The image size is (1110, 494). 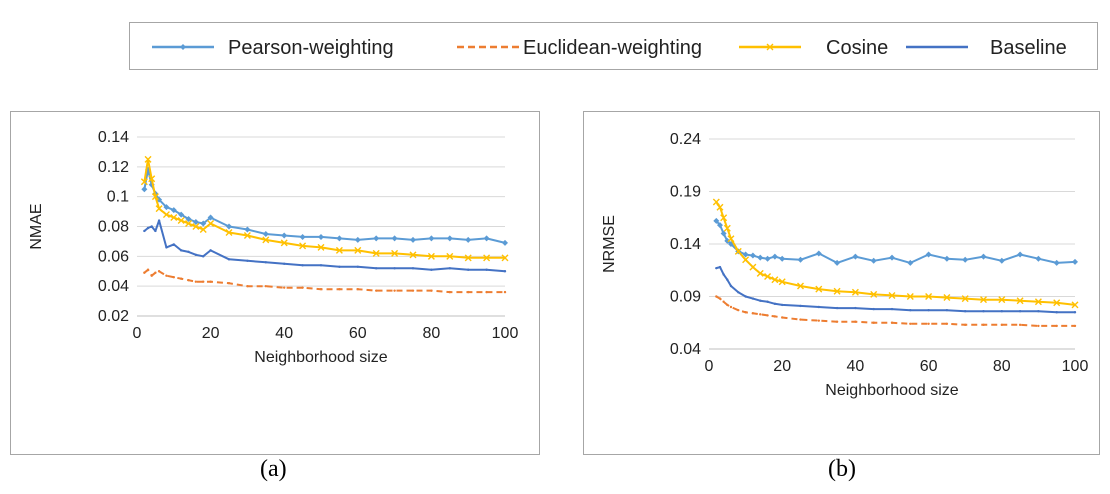 What do you see at coordinates (324, 281) in the screenshot?
I see `series-line-euclidean-weighting` at bounding box center [324, 281].